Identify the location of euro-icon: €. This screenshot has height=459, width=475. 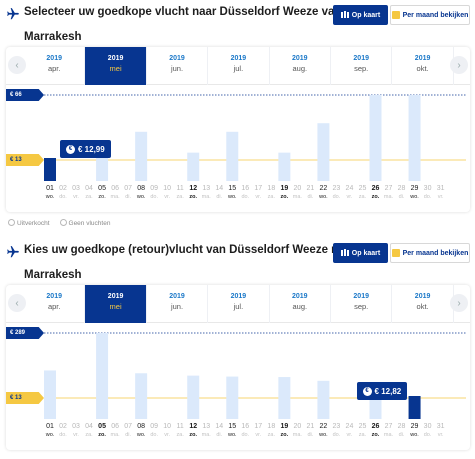
(367, 391).